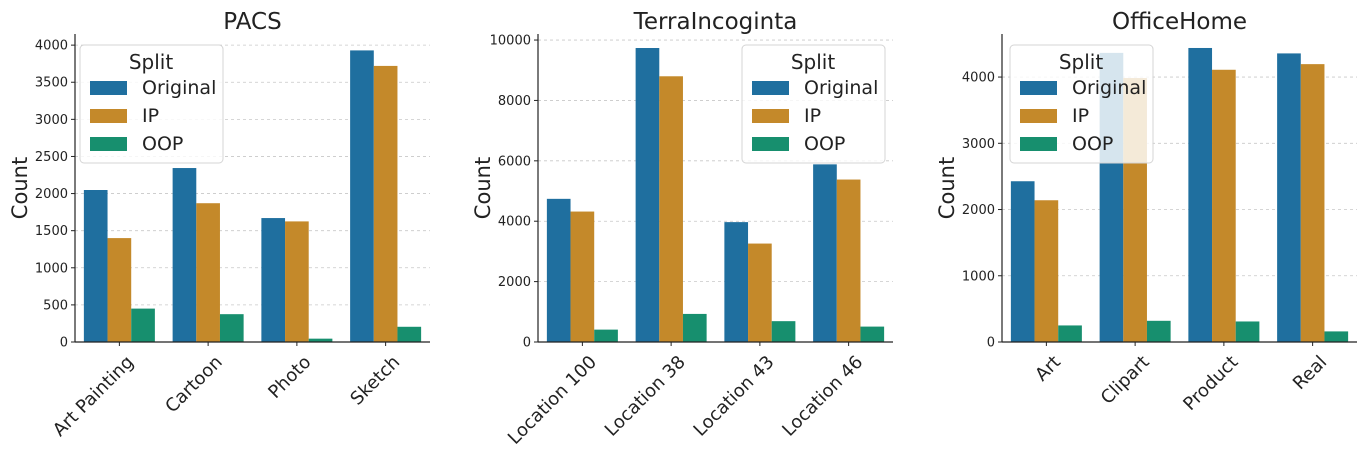 The width and height of the screenshot is (1370, 457). I want to click on x-tick-label: Cartoon, so click(193, 384).